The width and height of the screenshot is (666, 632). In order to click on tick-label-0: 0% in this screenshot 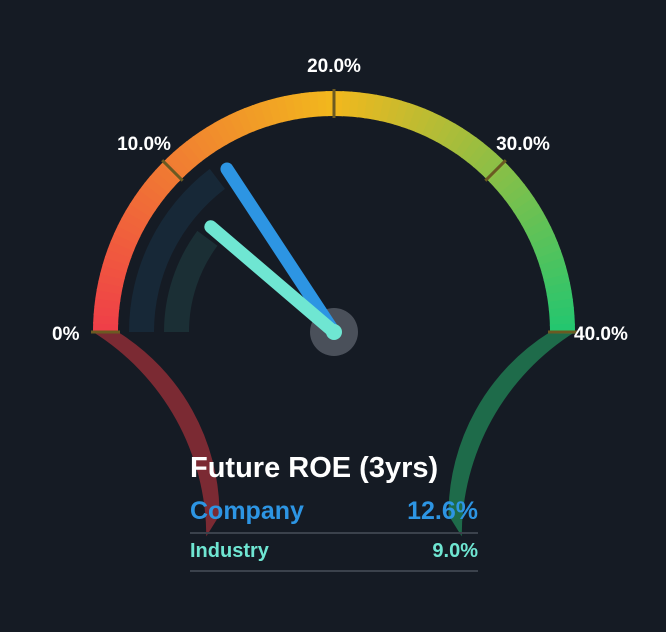, I will do `click(66, 334)`.